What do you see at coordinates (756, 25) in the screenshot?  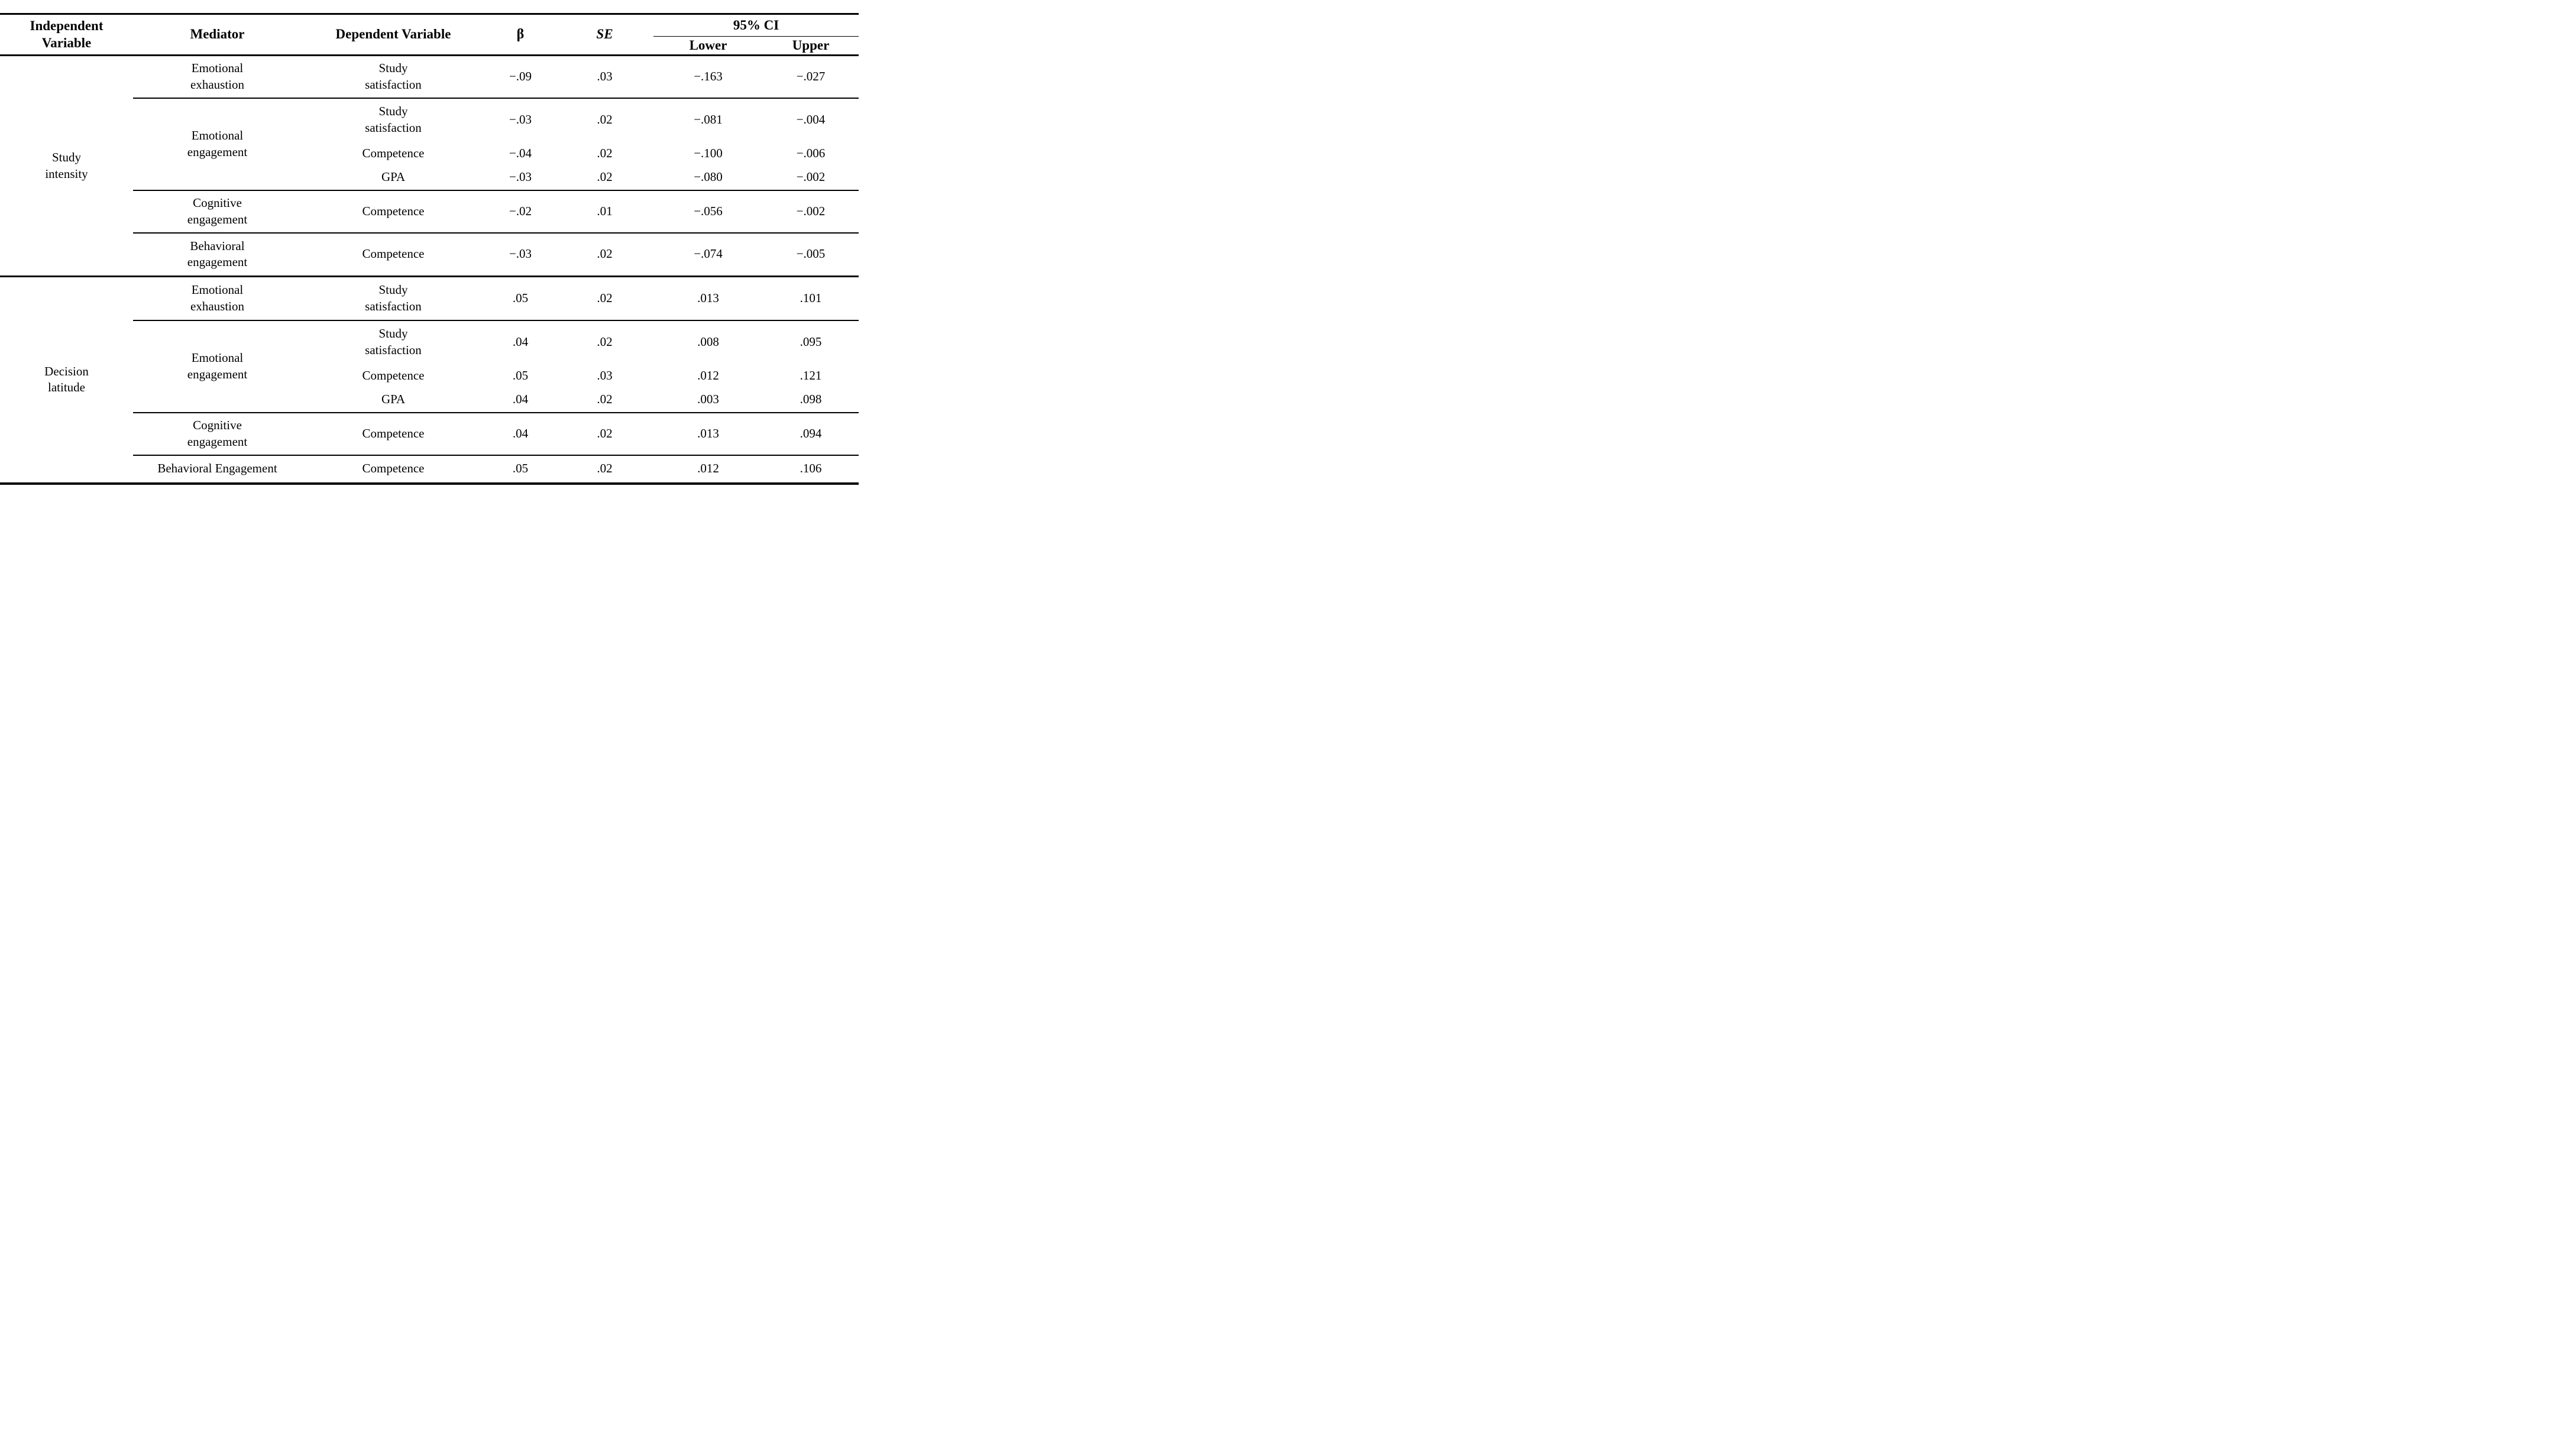 I see `header-95-ci: 95% CI` at bounding box center [756, 25].